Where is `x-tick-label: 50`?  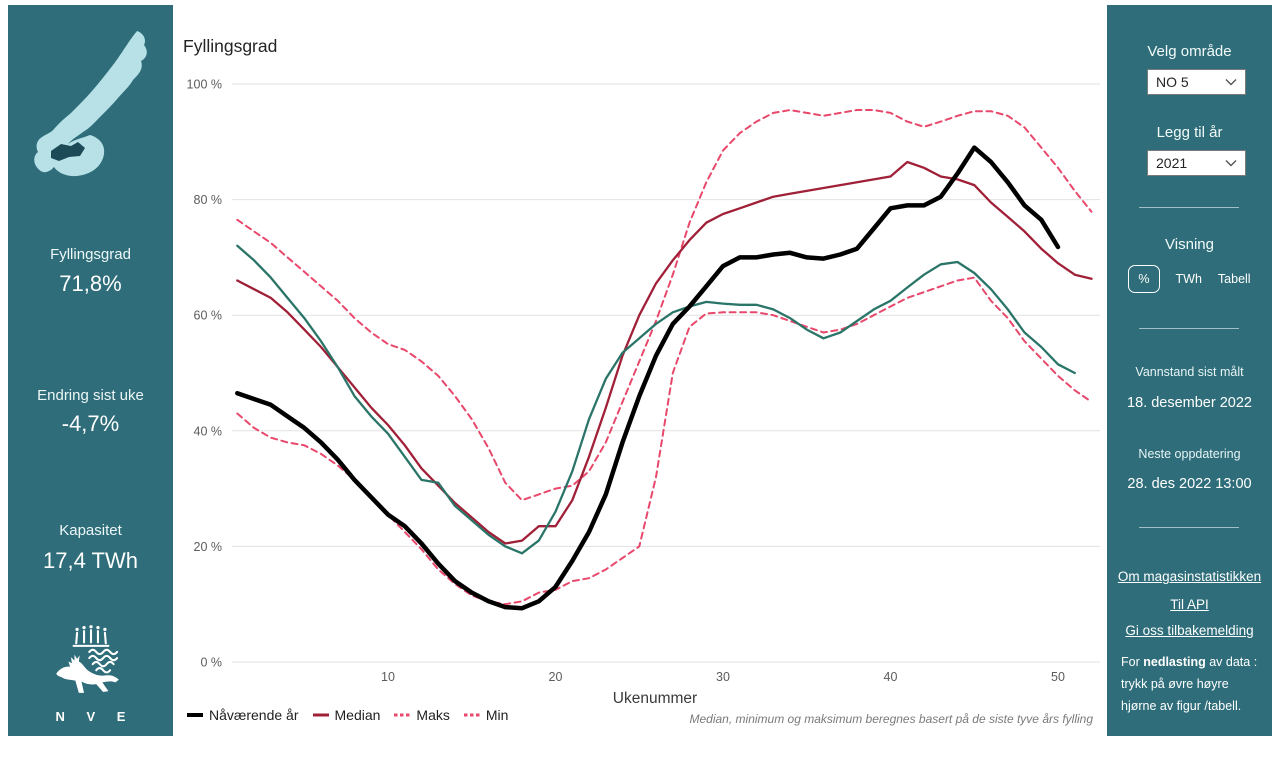 x-tick-label: 50 is located at coordinates (1058, 677).